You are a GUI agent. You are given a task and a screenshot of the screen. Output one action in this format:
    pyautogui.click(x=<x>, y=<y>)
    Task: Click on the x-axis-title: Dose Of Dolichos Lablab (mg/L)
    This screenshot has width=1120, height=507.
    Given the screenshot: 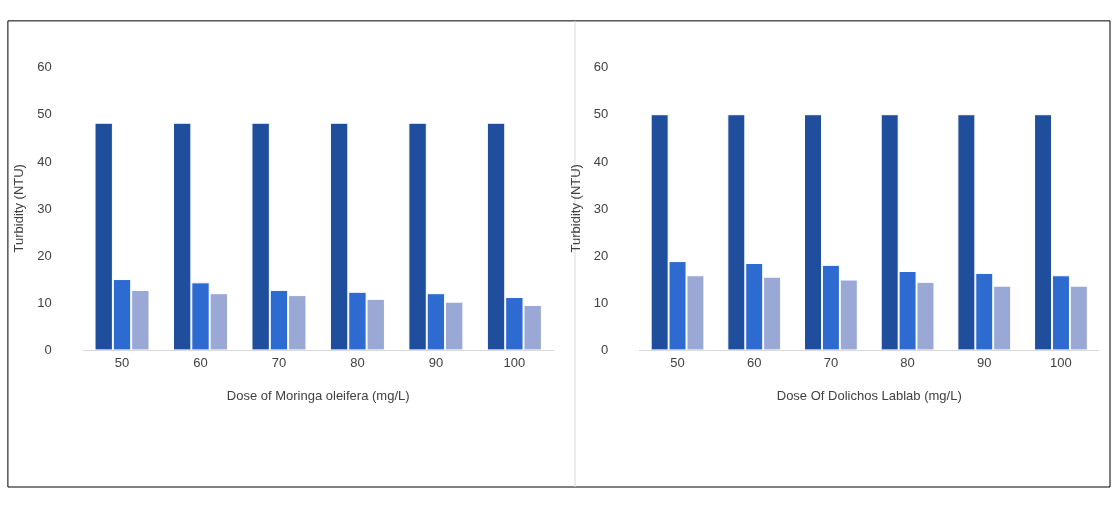 What is the action you would take?
    pyautogui.click(x=869, y=396)
    